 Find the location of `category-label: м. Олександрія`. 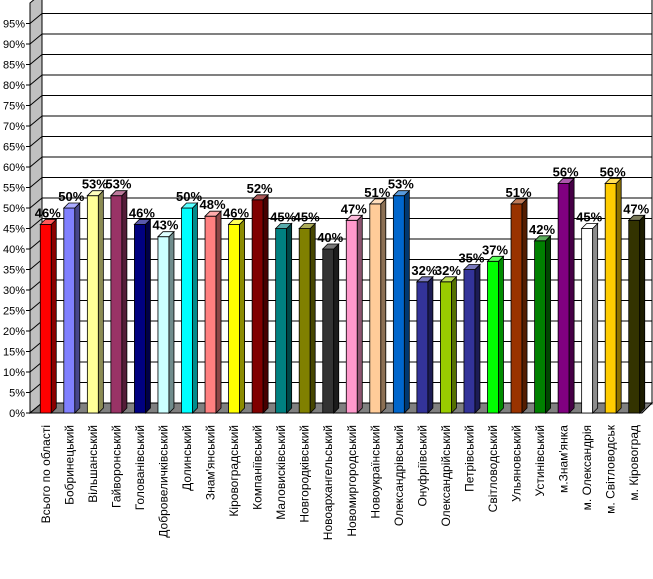

category-label: м. Олександрія is located at coordinates (587, 467).